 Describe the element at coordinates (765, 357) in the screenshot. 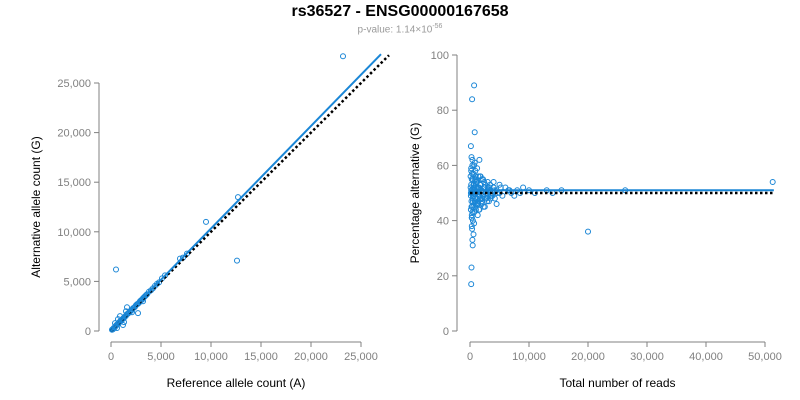

I see `x-tick-label: 50,000` at that location.